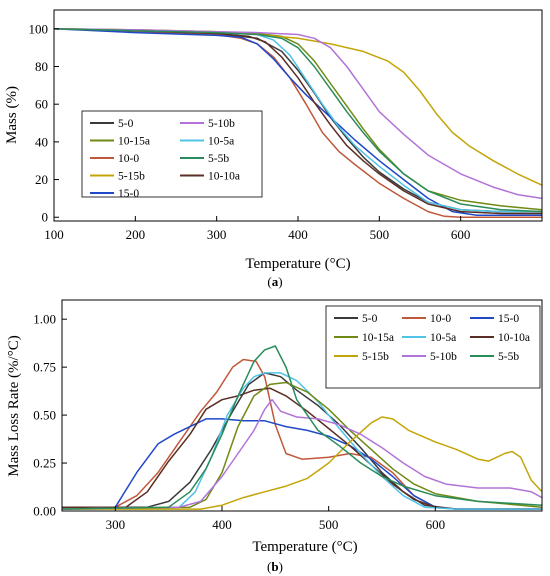 The width and height of the screenshot is (550, 576). What do you see at coordinates (218, 159) in the screenshot?
I see `panel-a-legend-label-5-5b: 5-5b` at bounding box center [218, 159].